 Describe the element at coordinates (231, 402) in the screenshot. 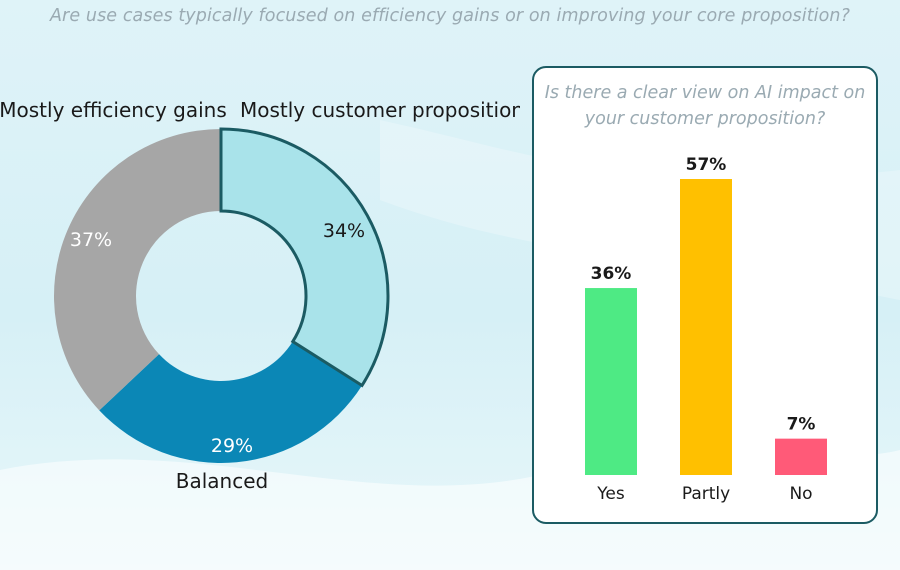

I see `slice-balanced` at that location.